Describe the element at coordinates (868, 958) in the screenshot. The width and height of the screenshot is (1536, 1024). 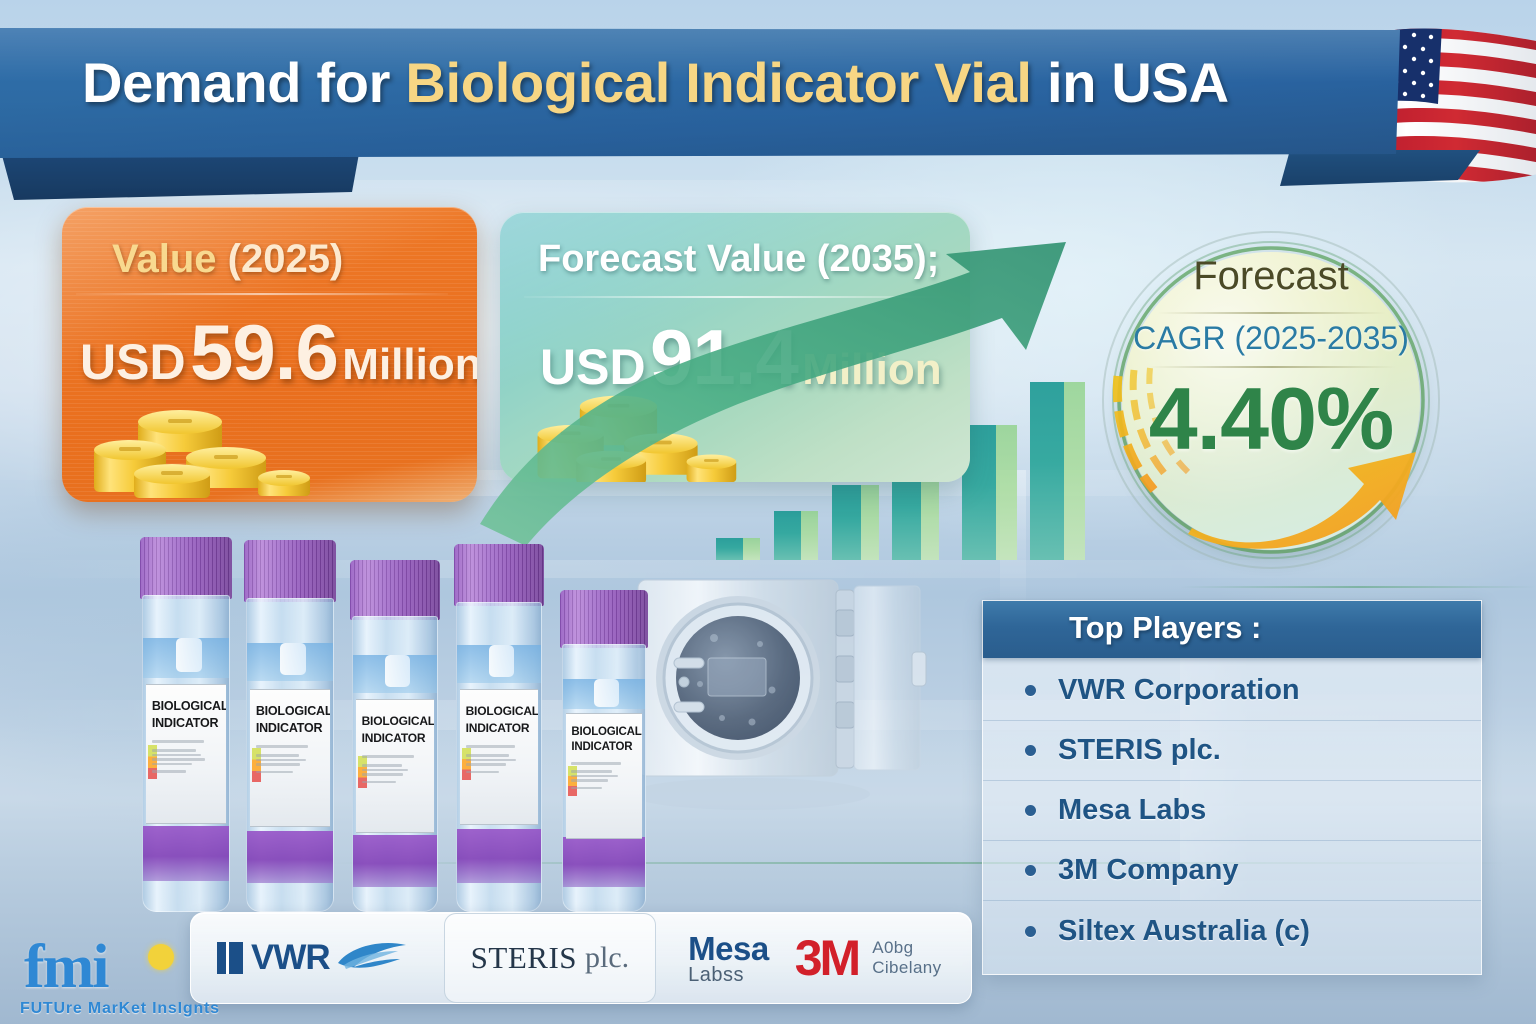
I see `threem-logo: 3M A0bg Cibelany` at that location.